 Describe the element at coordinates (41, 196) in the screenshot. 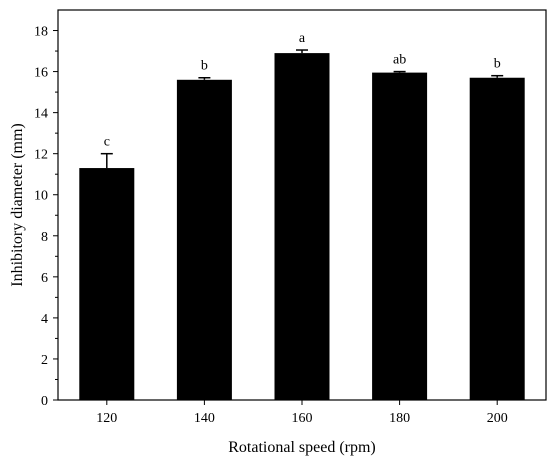

I see `y-tick-label: 10` at that location.